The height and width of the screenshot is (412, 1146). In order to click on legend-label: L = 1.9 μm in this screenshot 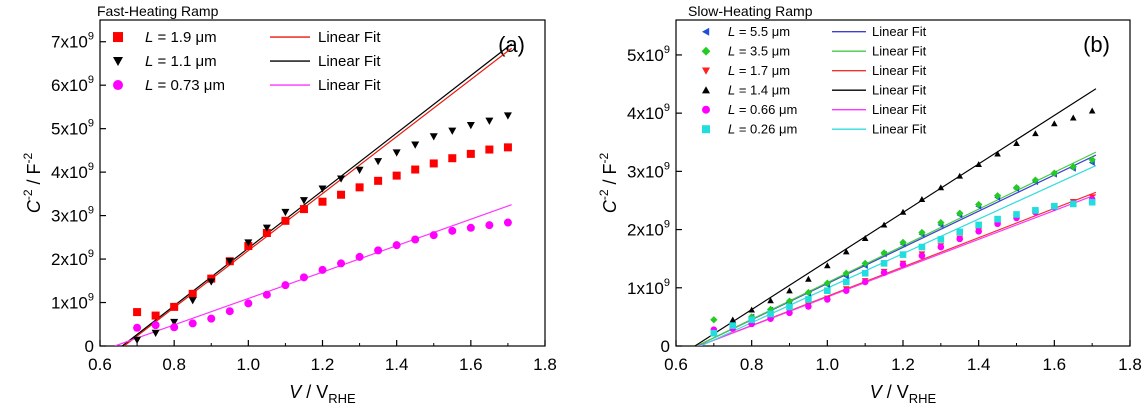, I will do `click(181, 37)`.